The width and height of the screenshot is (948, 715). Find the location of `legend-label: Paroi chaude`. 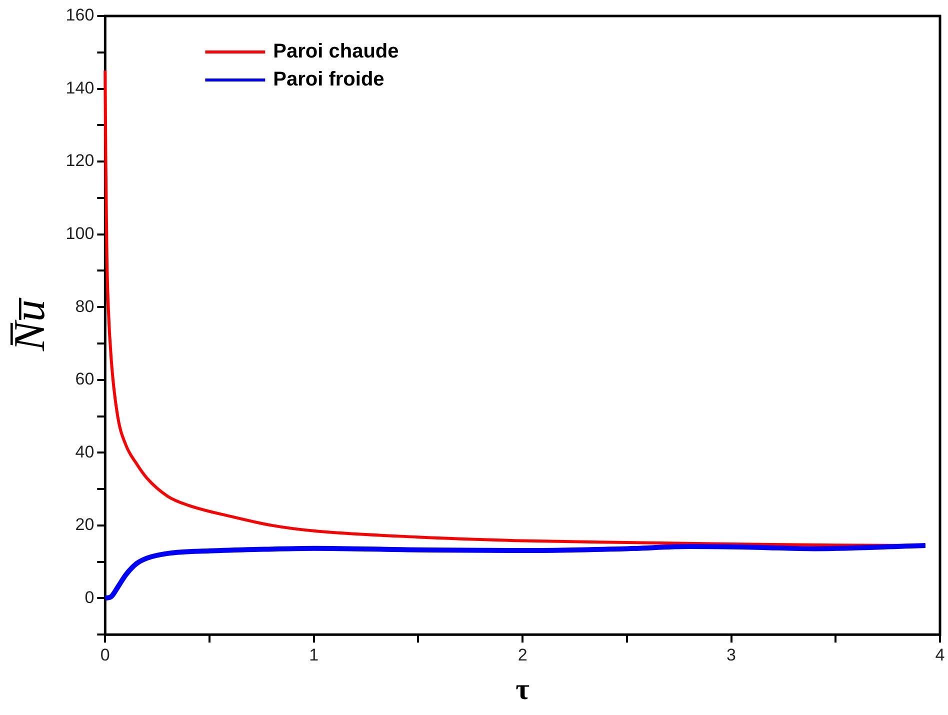

legend-label: Paroi chaude is located at coordinates (336, 51).